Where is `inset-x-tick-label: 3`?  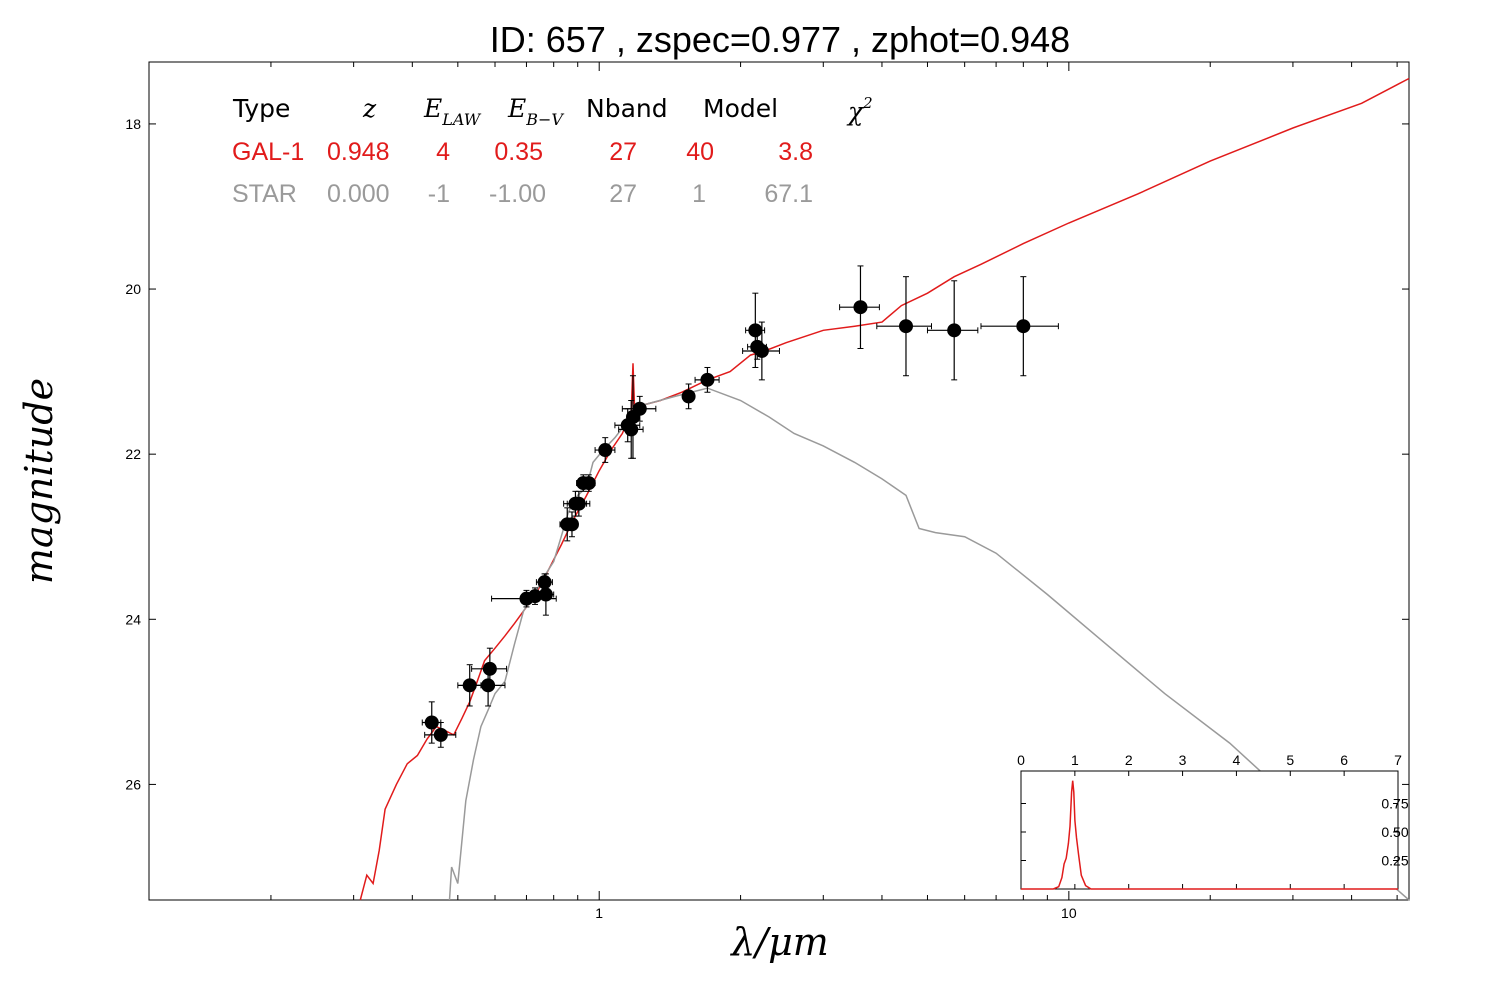
inset-x-tick-label: 3 is located at coordinates (1183, 760).